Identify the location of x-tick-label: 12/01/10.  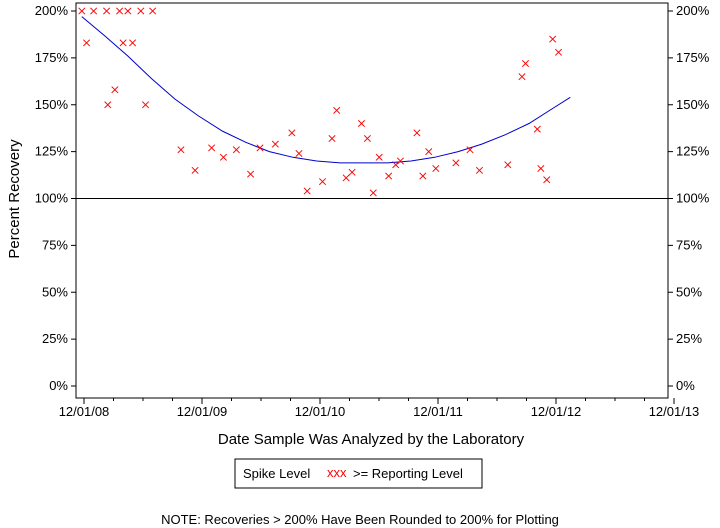
(320, 411).